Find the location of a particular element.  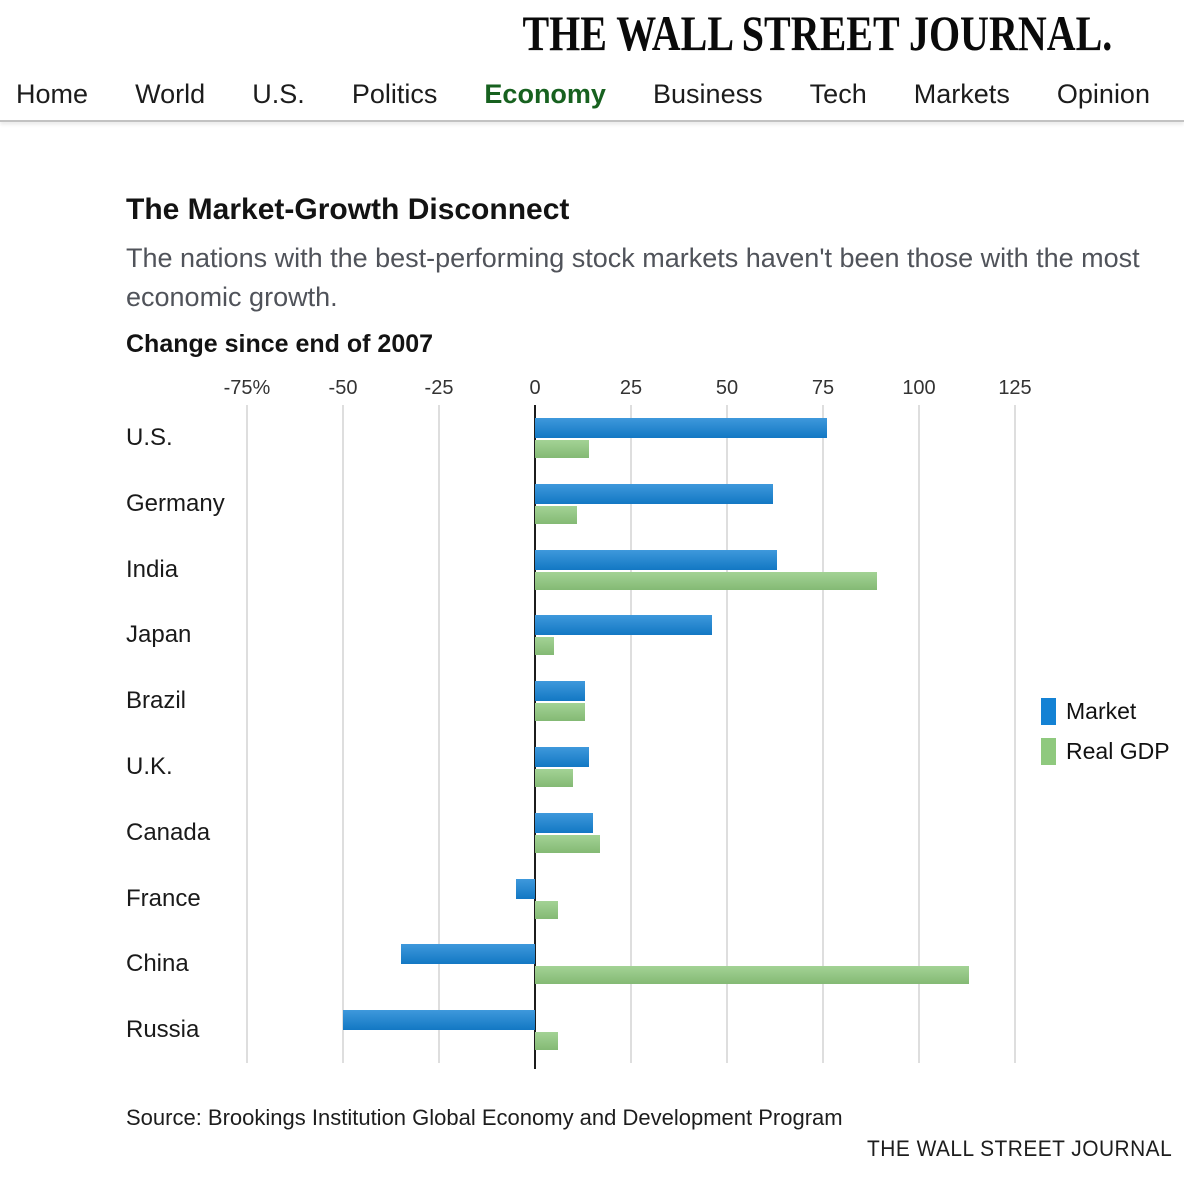

category-label-u-k: U.K. is located at coordinates (149, 766).